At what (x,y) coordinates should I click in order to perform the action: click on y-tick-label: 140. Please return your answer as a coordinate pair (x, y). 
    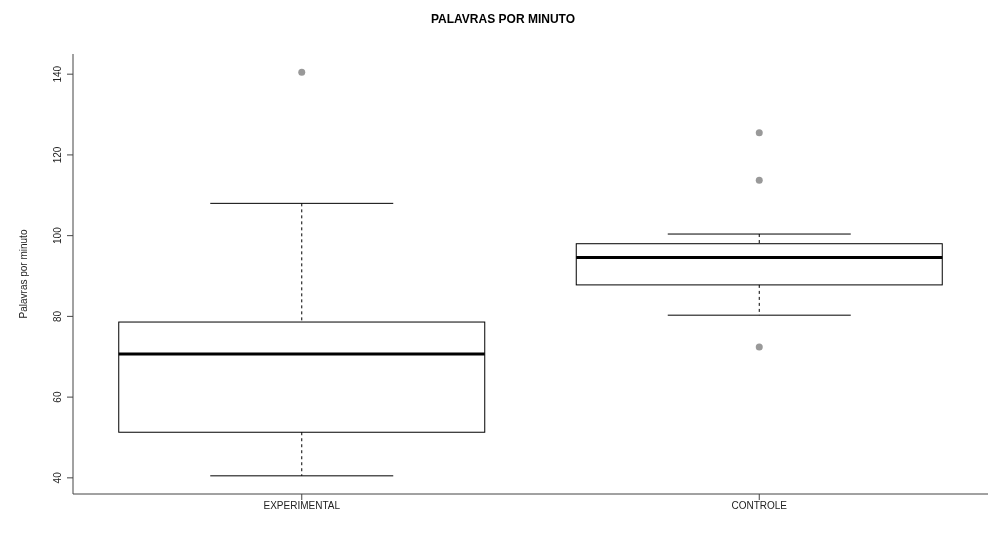
    Looking at the image, I should click on (57, 74).